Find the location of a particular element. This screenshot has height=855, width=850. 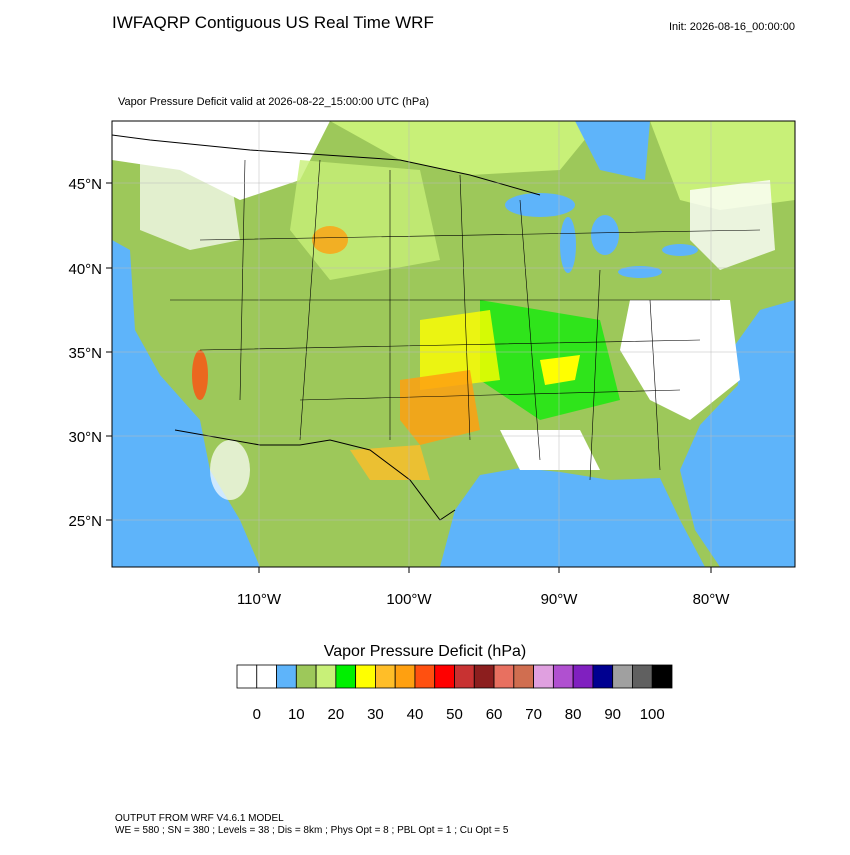

colorbar-label: 70 is located at coordinates (533, 714).